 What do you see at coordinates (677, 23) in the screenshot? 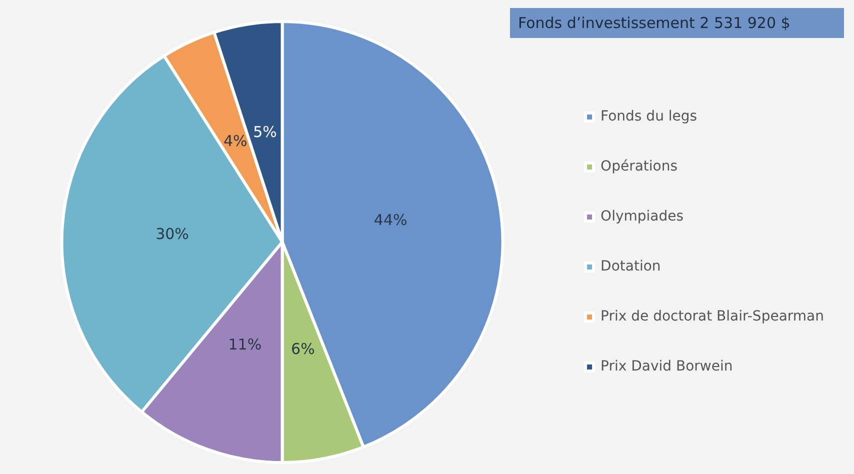
I see `chart-title: Fonds d’investissement 2 531 920 $` at bounding box center [677, 23].